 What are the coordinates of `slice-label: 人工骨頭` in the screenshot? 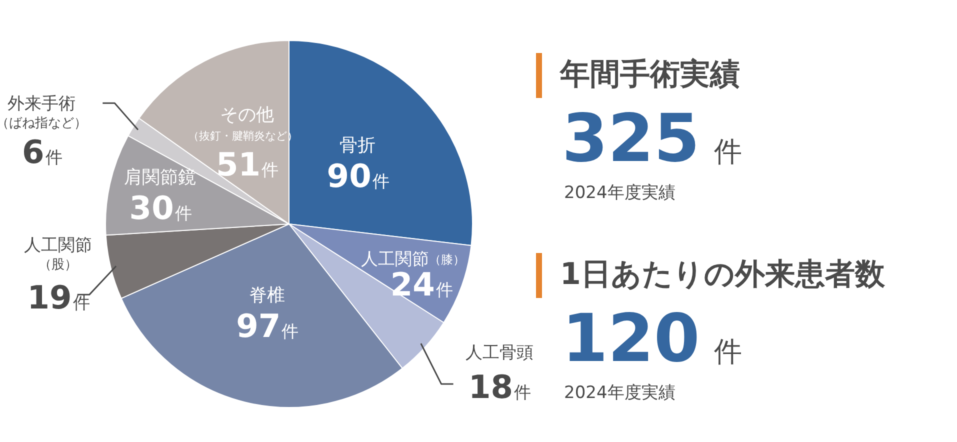 It's located at (499, 352).